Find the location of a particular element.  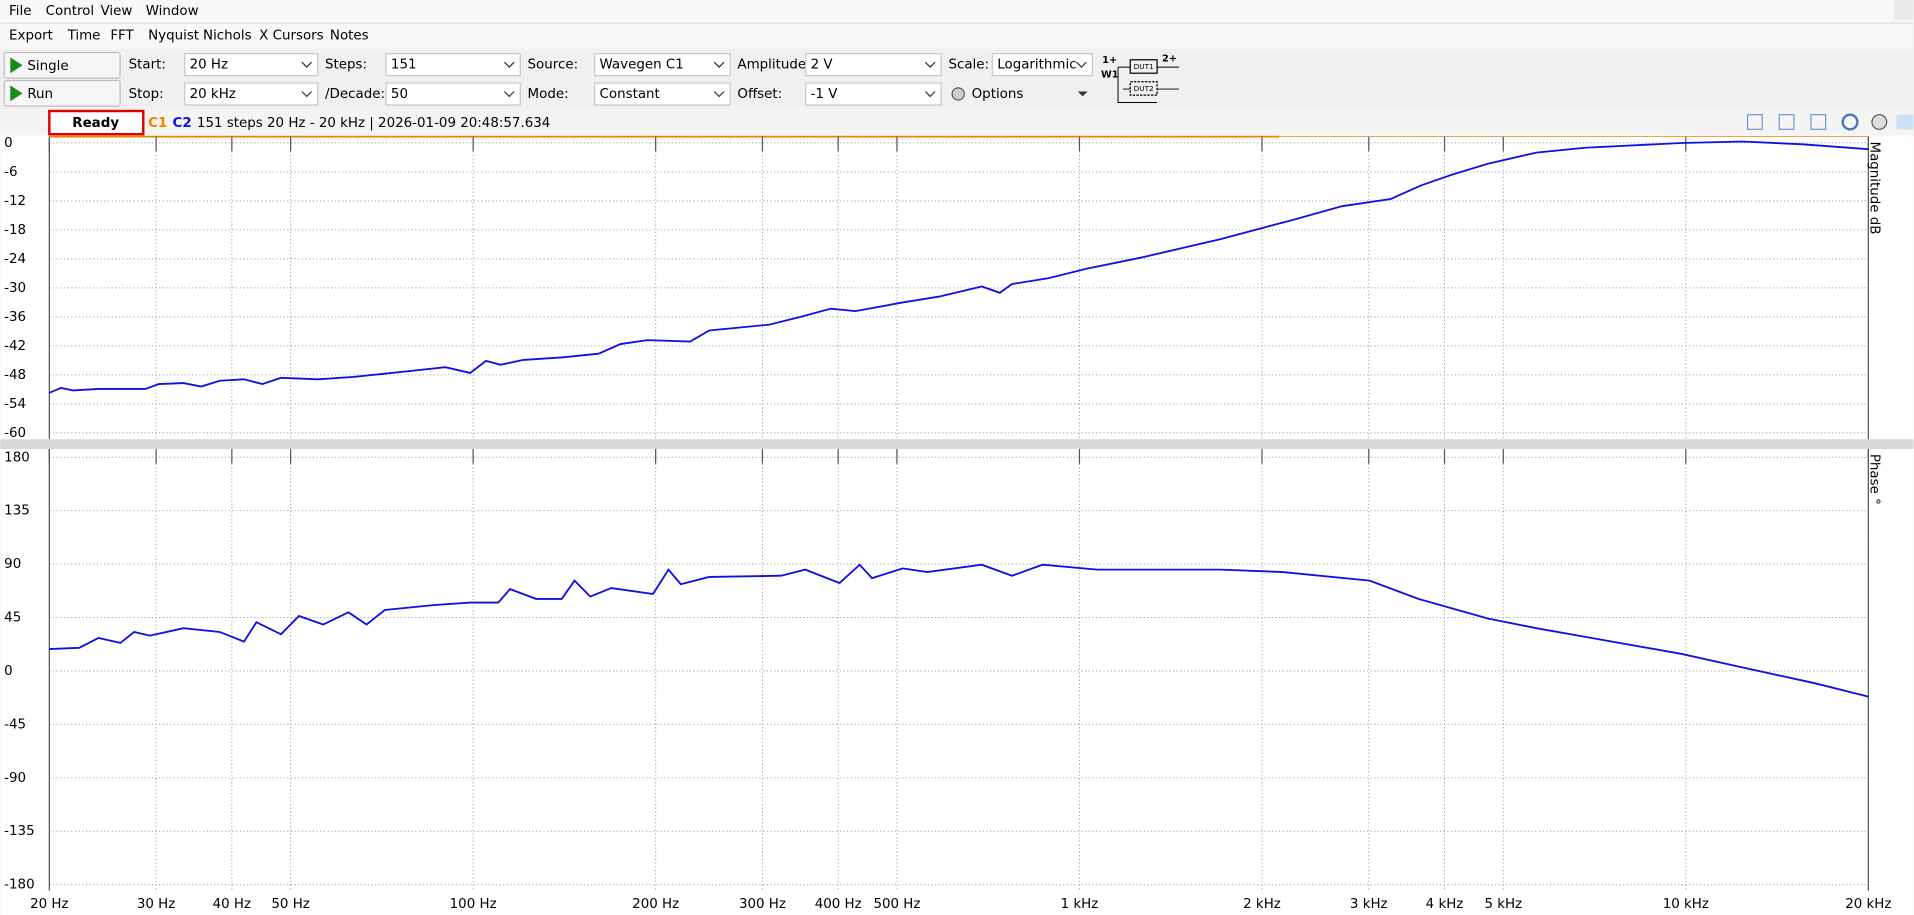

trace is located at coordinates (959, 630).